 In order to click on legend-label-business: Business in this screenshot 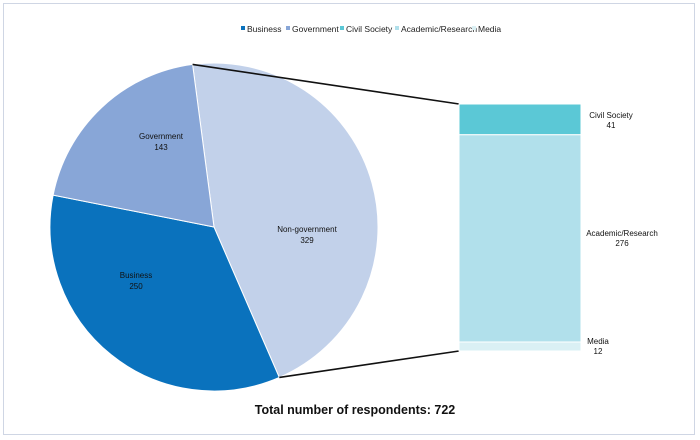, I will do `click(264, 29)`.